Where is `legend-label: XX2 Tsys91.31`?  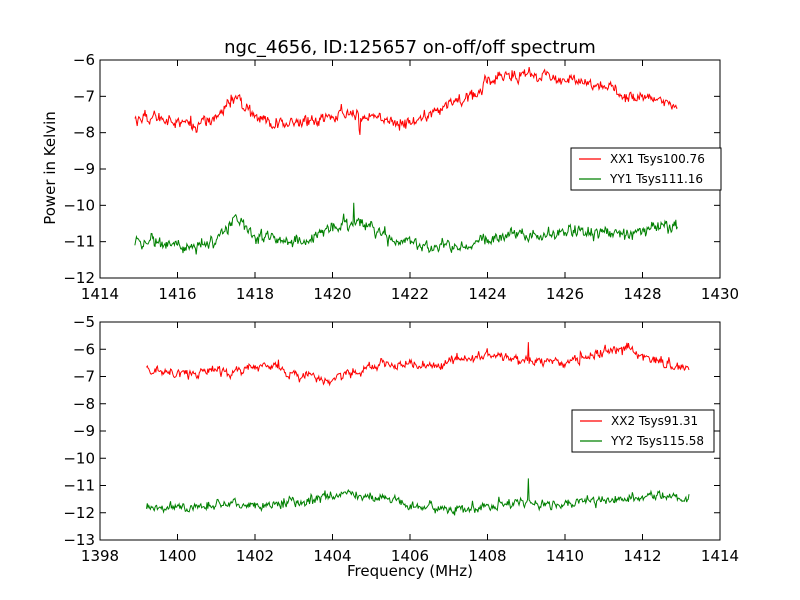
legend-label: XX2 Tsys91.31 is located at coordinates (654, 421).